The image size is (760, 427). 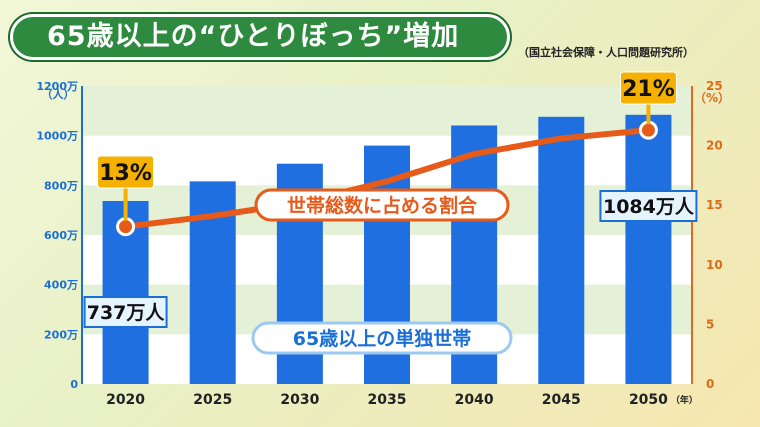 I want to click on line-series-label: 世帯総数に占める割合, so click(x=382, y=205).